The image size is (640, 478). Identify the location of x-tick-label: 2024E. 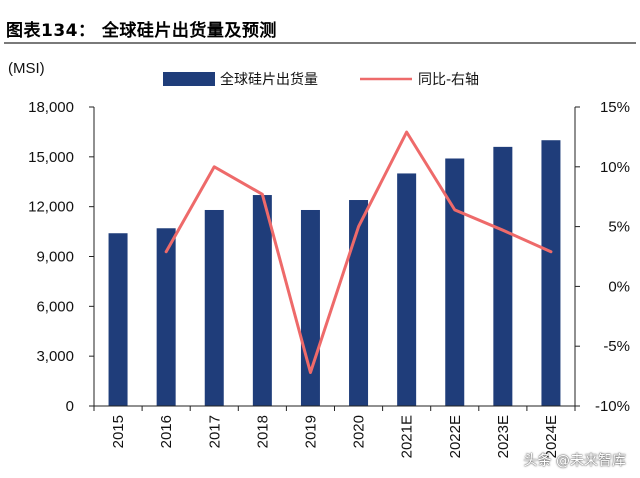
(551, 436).